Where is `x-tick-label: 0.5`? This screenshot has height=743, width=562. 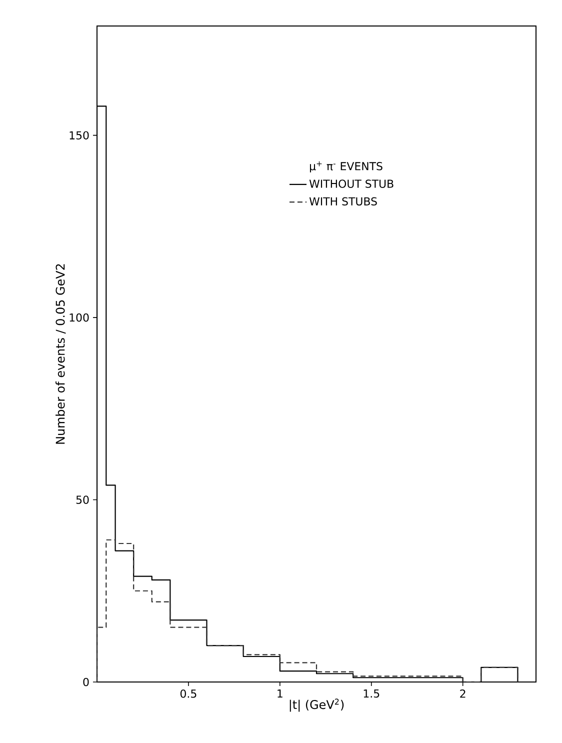
x-tick-label: 0.5 is located at coordinates (188, 694).